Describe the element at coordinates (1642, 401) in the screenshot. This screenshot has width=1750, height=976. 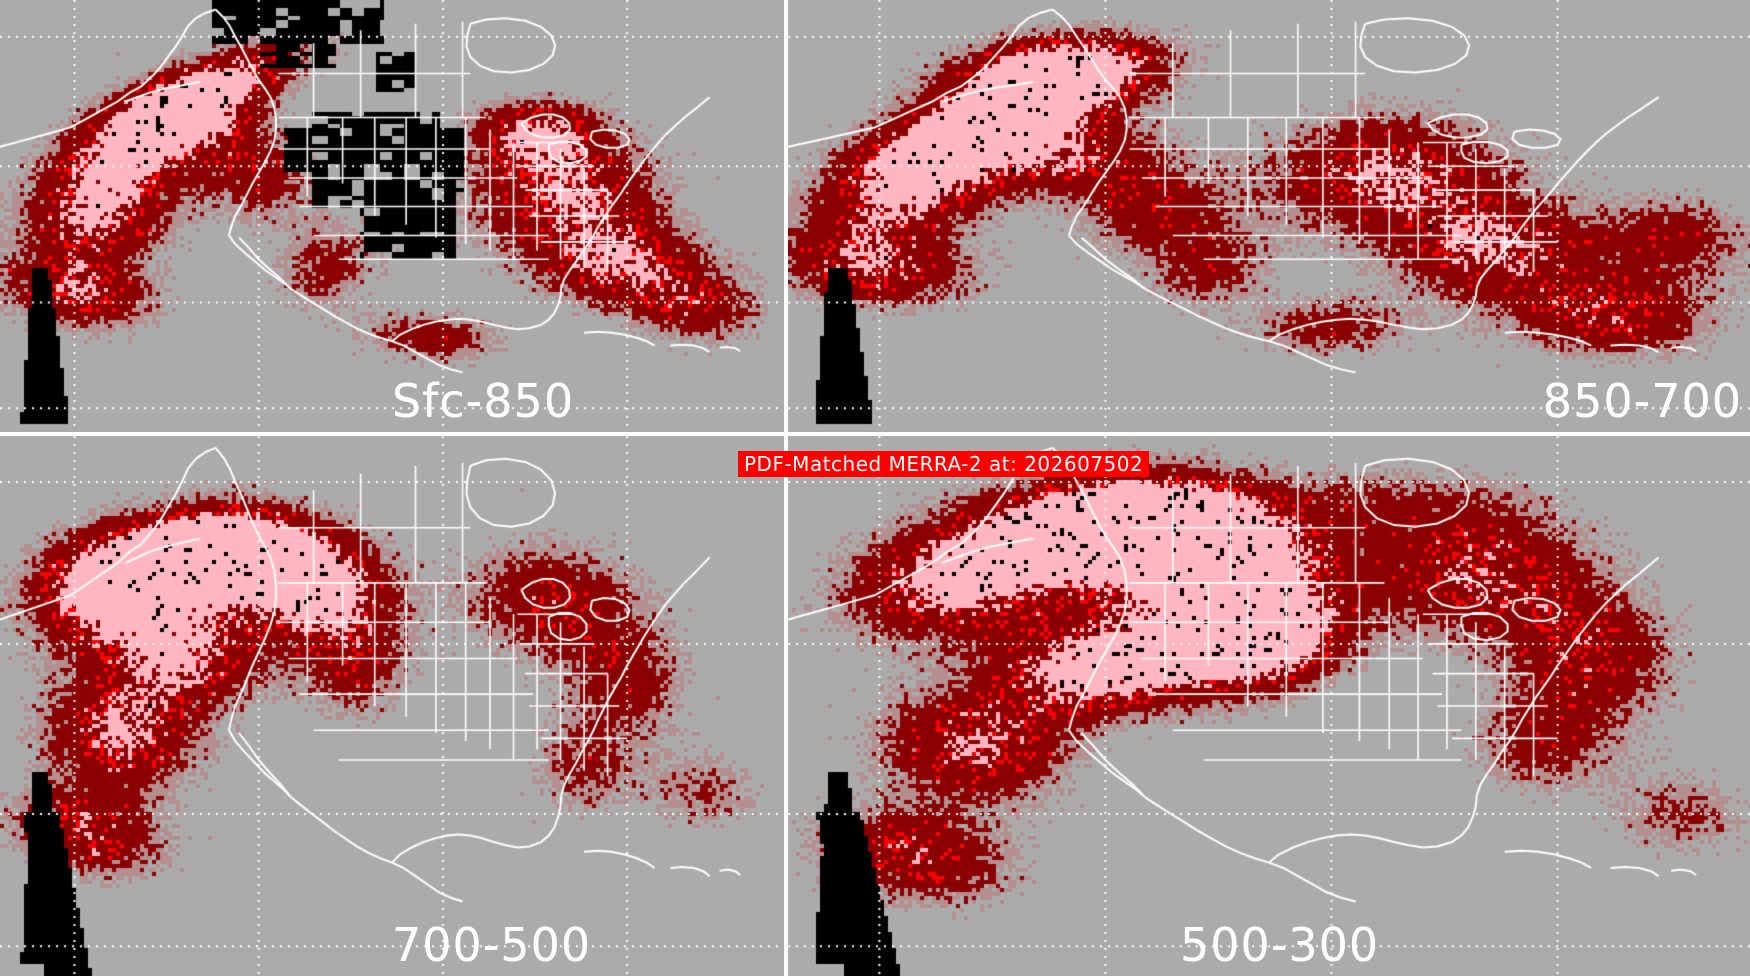
I see `panel-label-850-700: 850-700` at that location.